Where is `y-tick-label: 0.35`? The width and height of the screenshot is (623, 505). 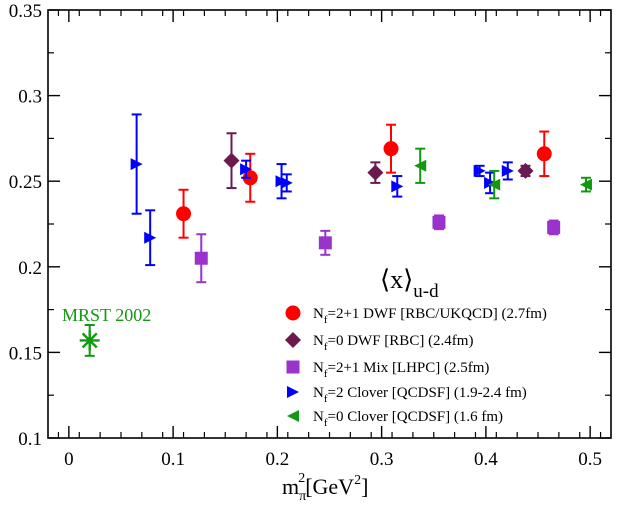
y-tick-label: 0.35 is located at coordinates (25, 11).